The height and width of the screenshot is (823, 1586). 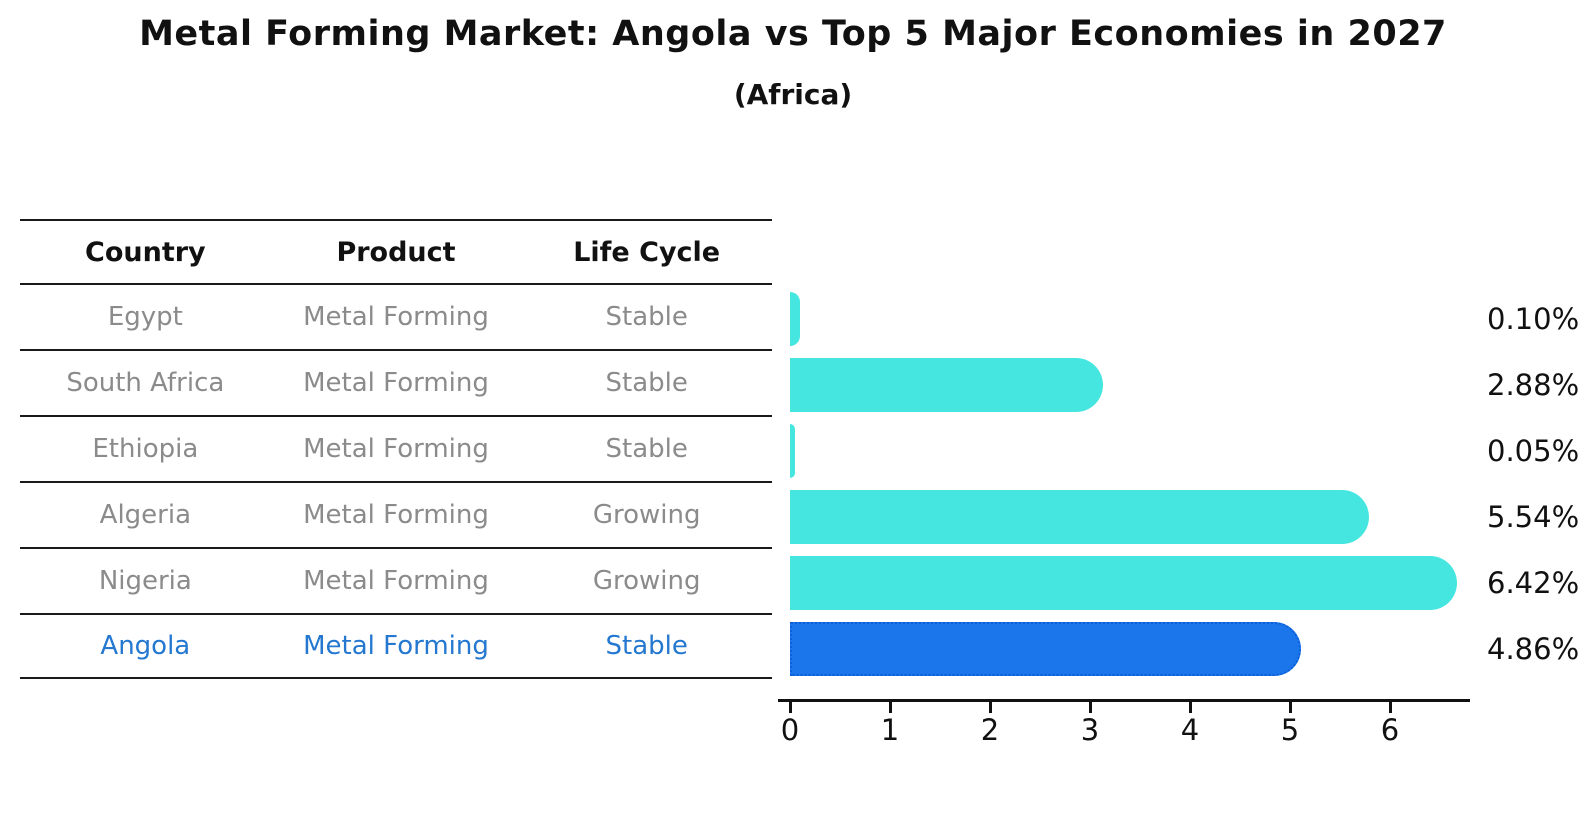 I want to click on table-row: Egypt Metal Forming Stable, so click(x=396, y=316).